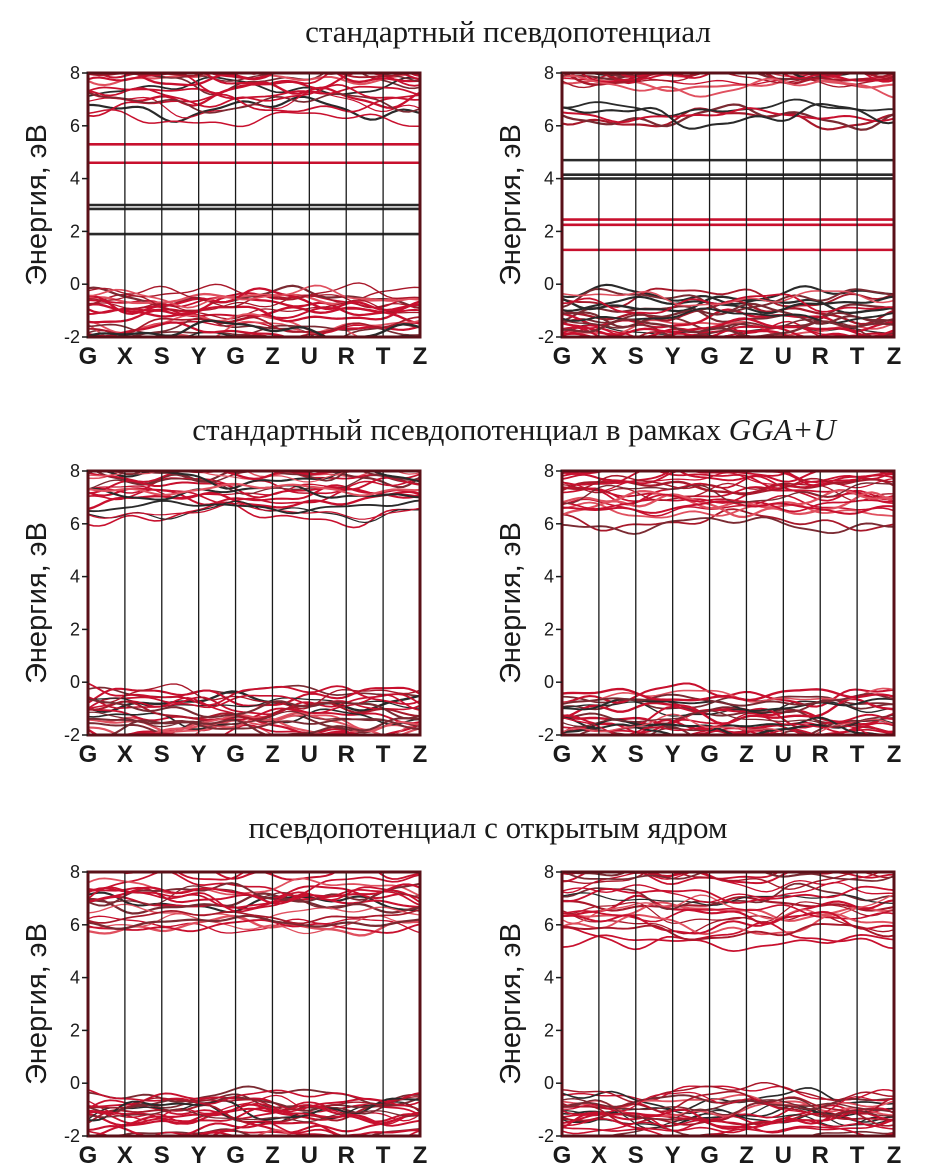 The image size is (937, 1167). What do you see at coordinates (224, 205) in the screenshot?
I see `band-panel-1: 86420-2Энергия, эВG X S Y G Z U R T Z` at bounding box center [224, 205].